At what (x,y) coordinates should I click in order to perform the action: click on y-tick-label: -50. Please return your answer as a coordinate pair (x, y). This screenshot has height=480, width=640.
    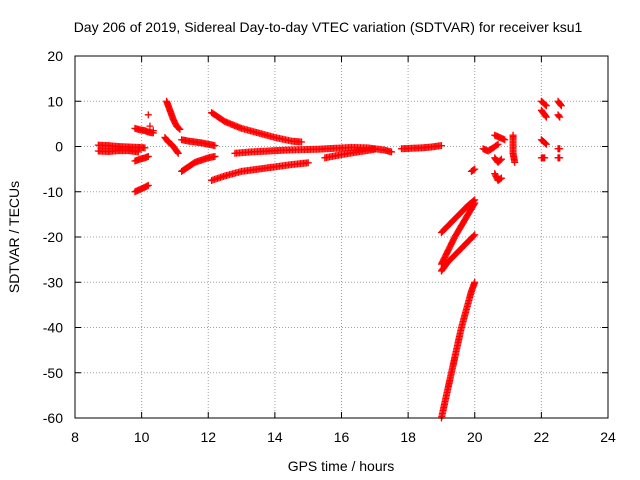
    Looking at the image, I should click on (53, 373).